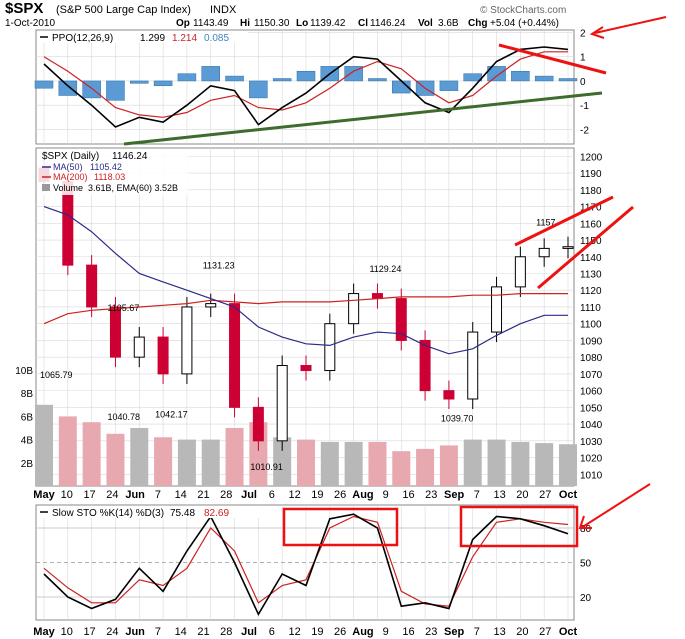 Image resolution: width=685 pixels, height=639 pixels. Describe the element at coordinates (500, 632) in the screenshot. I see `x-axis-label: 13` at that location.